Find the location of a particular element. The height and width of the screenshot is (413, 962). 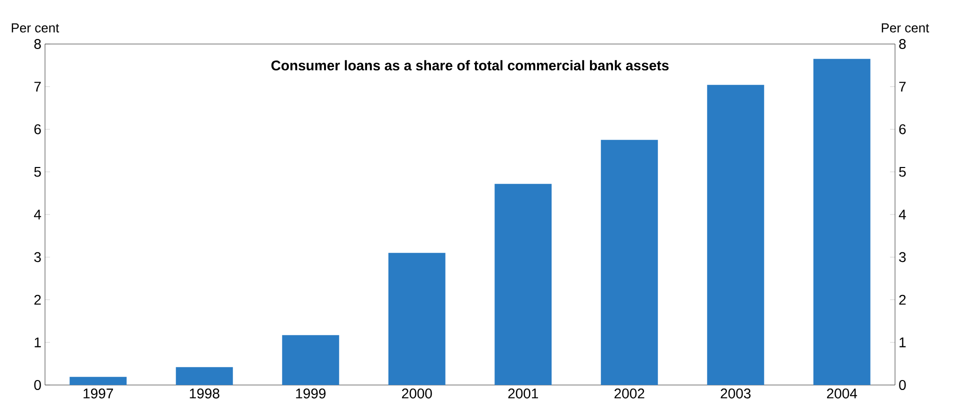

y2-tick-label: 1 is located at coordinates (903, 343).